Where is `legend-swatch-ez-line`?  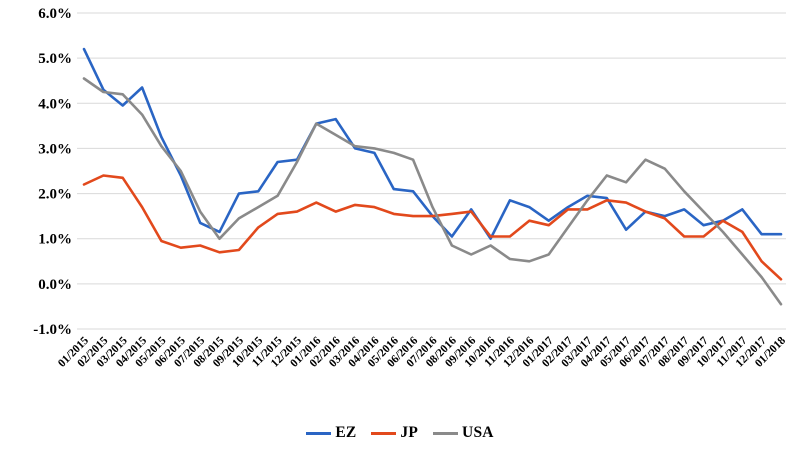 legend-swatch-ez-line is located at coordinates (319, 433).